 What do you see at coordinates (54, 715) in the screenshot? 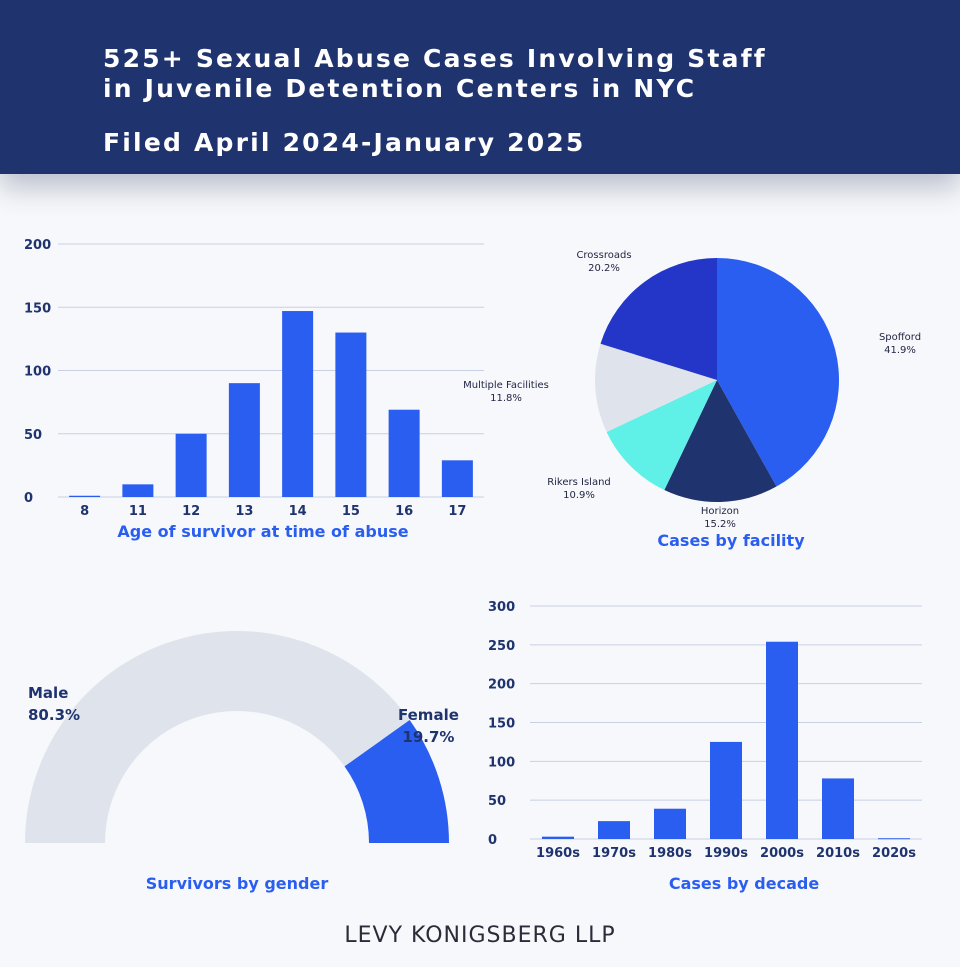
I see `gender-male-pct: 80.3%` at bounding box center [54, 715].